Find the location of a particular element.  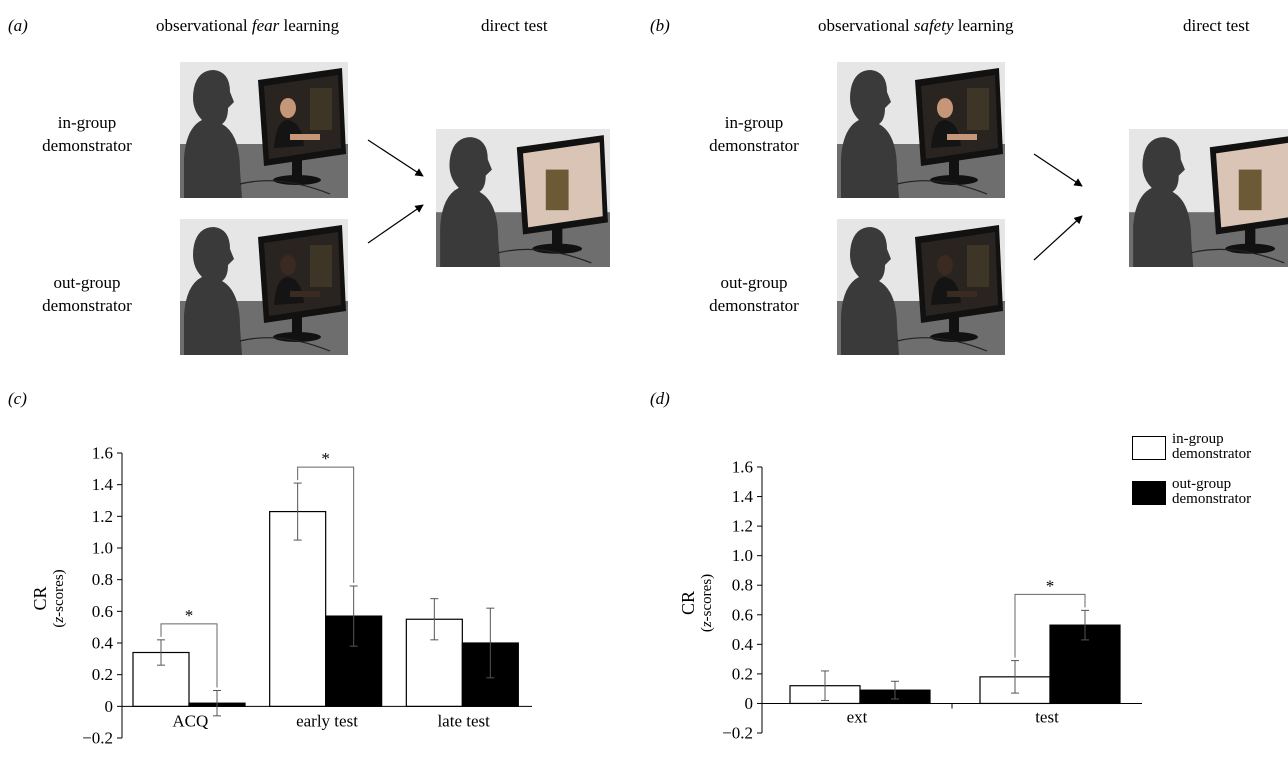

arrow-outgroup-to-test-a is located at coordinates (395, 224).